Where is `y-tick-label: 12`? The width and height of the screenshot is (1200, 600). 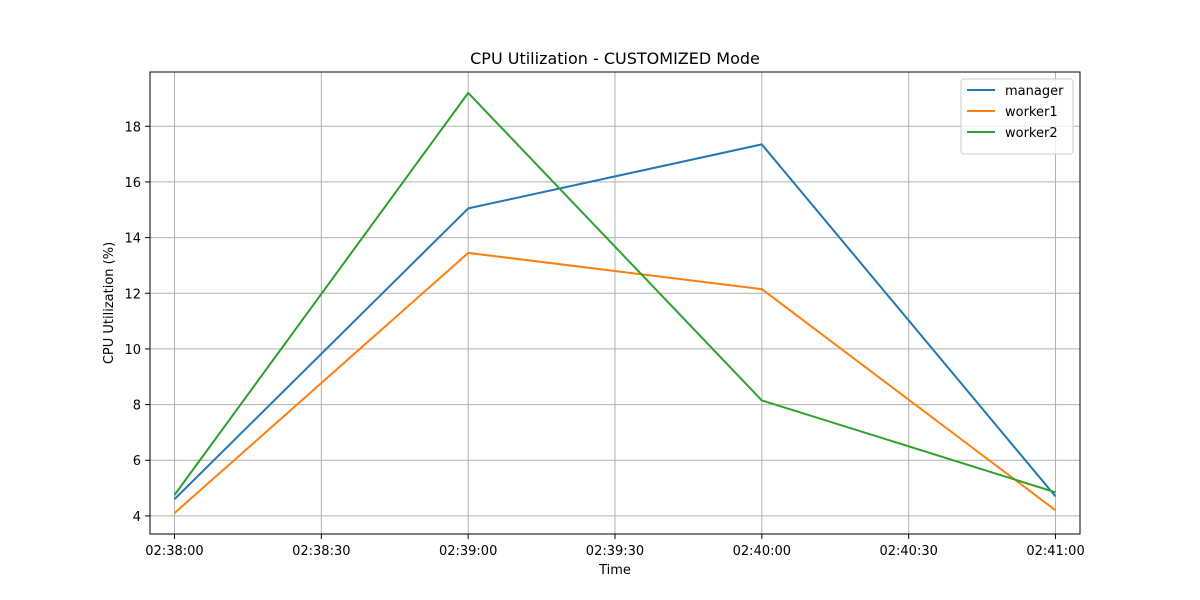
y-tick-label: 12 is located at coordinates (132, 294).